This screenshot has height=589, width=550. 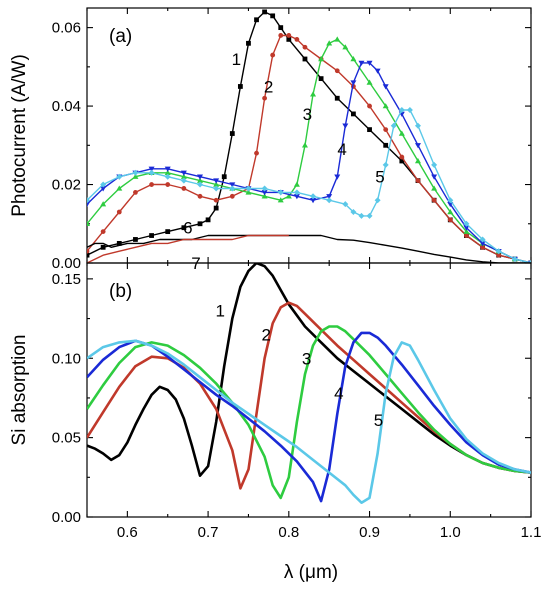 What do you see at coordinates (288, 532) in the screenshot?
I see `panel-b-xtick-label: 0.8` at bounding box center [288, 532].